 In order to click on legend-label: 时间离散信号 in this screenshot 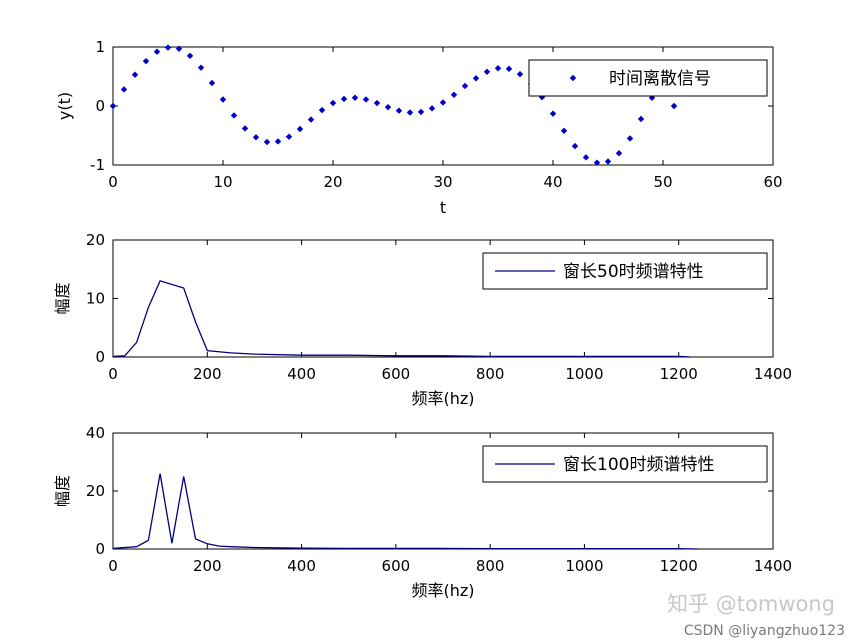, I will do `click(660, 79)`.